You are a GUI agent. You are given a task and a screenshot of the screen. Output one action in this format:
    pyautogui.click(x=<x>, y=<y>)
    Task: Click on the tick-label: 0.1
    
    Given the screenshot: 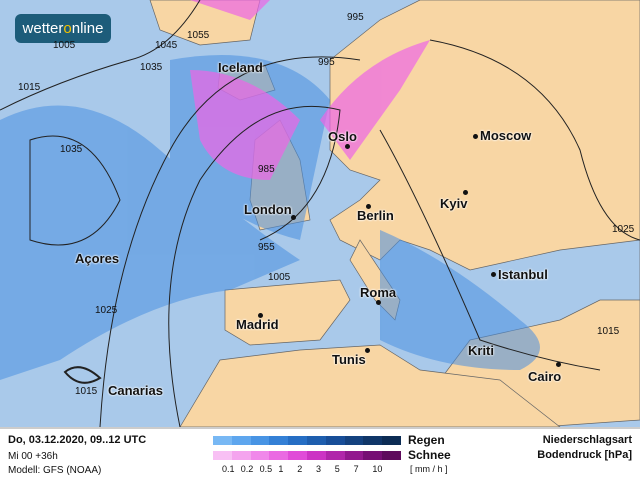 What is the action you would take?
    pyautogui.click(x=228, y=469)
    